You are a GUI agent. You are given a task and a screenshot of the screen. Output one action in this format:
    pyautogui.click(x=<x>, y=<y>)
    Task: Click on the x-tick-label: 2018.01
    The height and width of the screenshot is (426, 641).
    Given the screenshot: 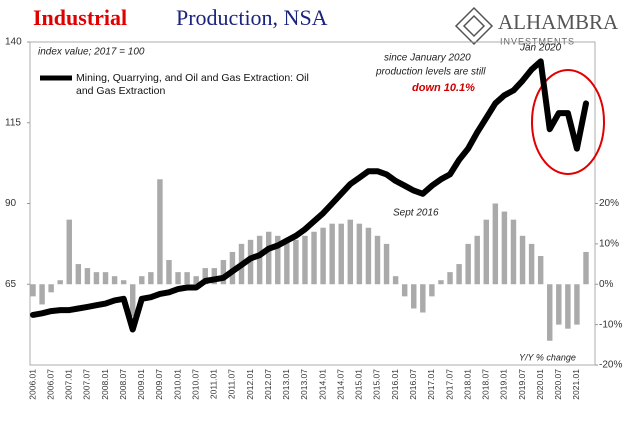 What is the action you would take?
    pyautogui.click(x=467, y=384)
    